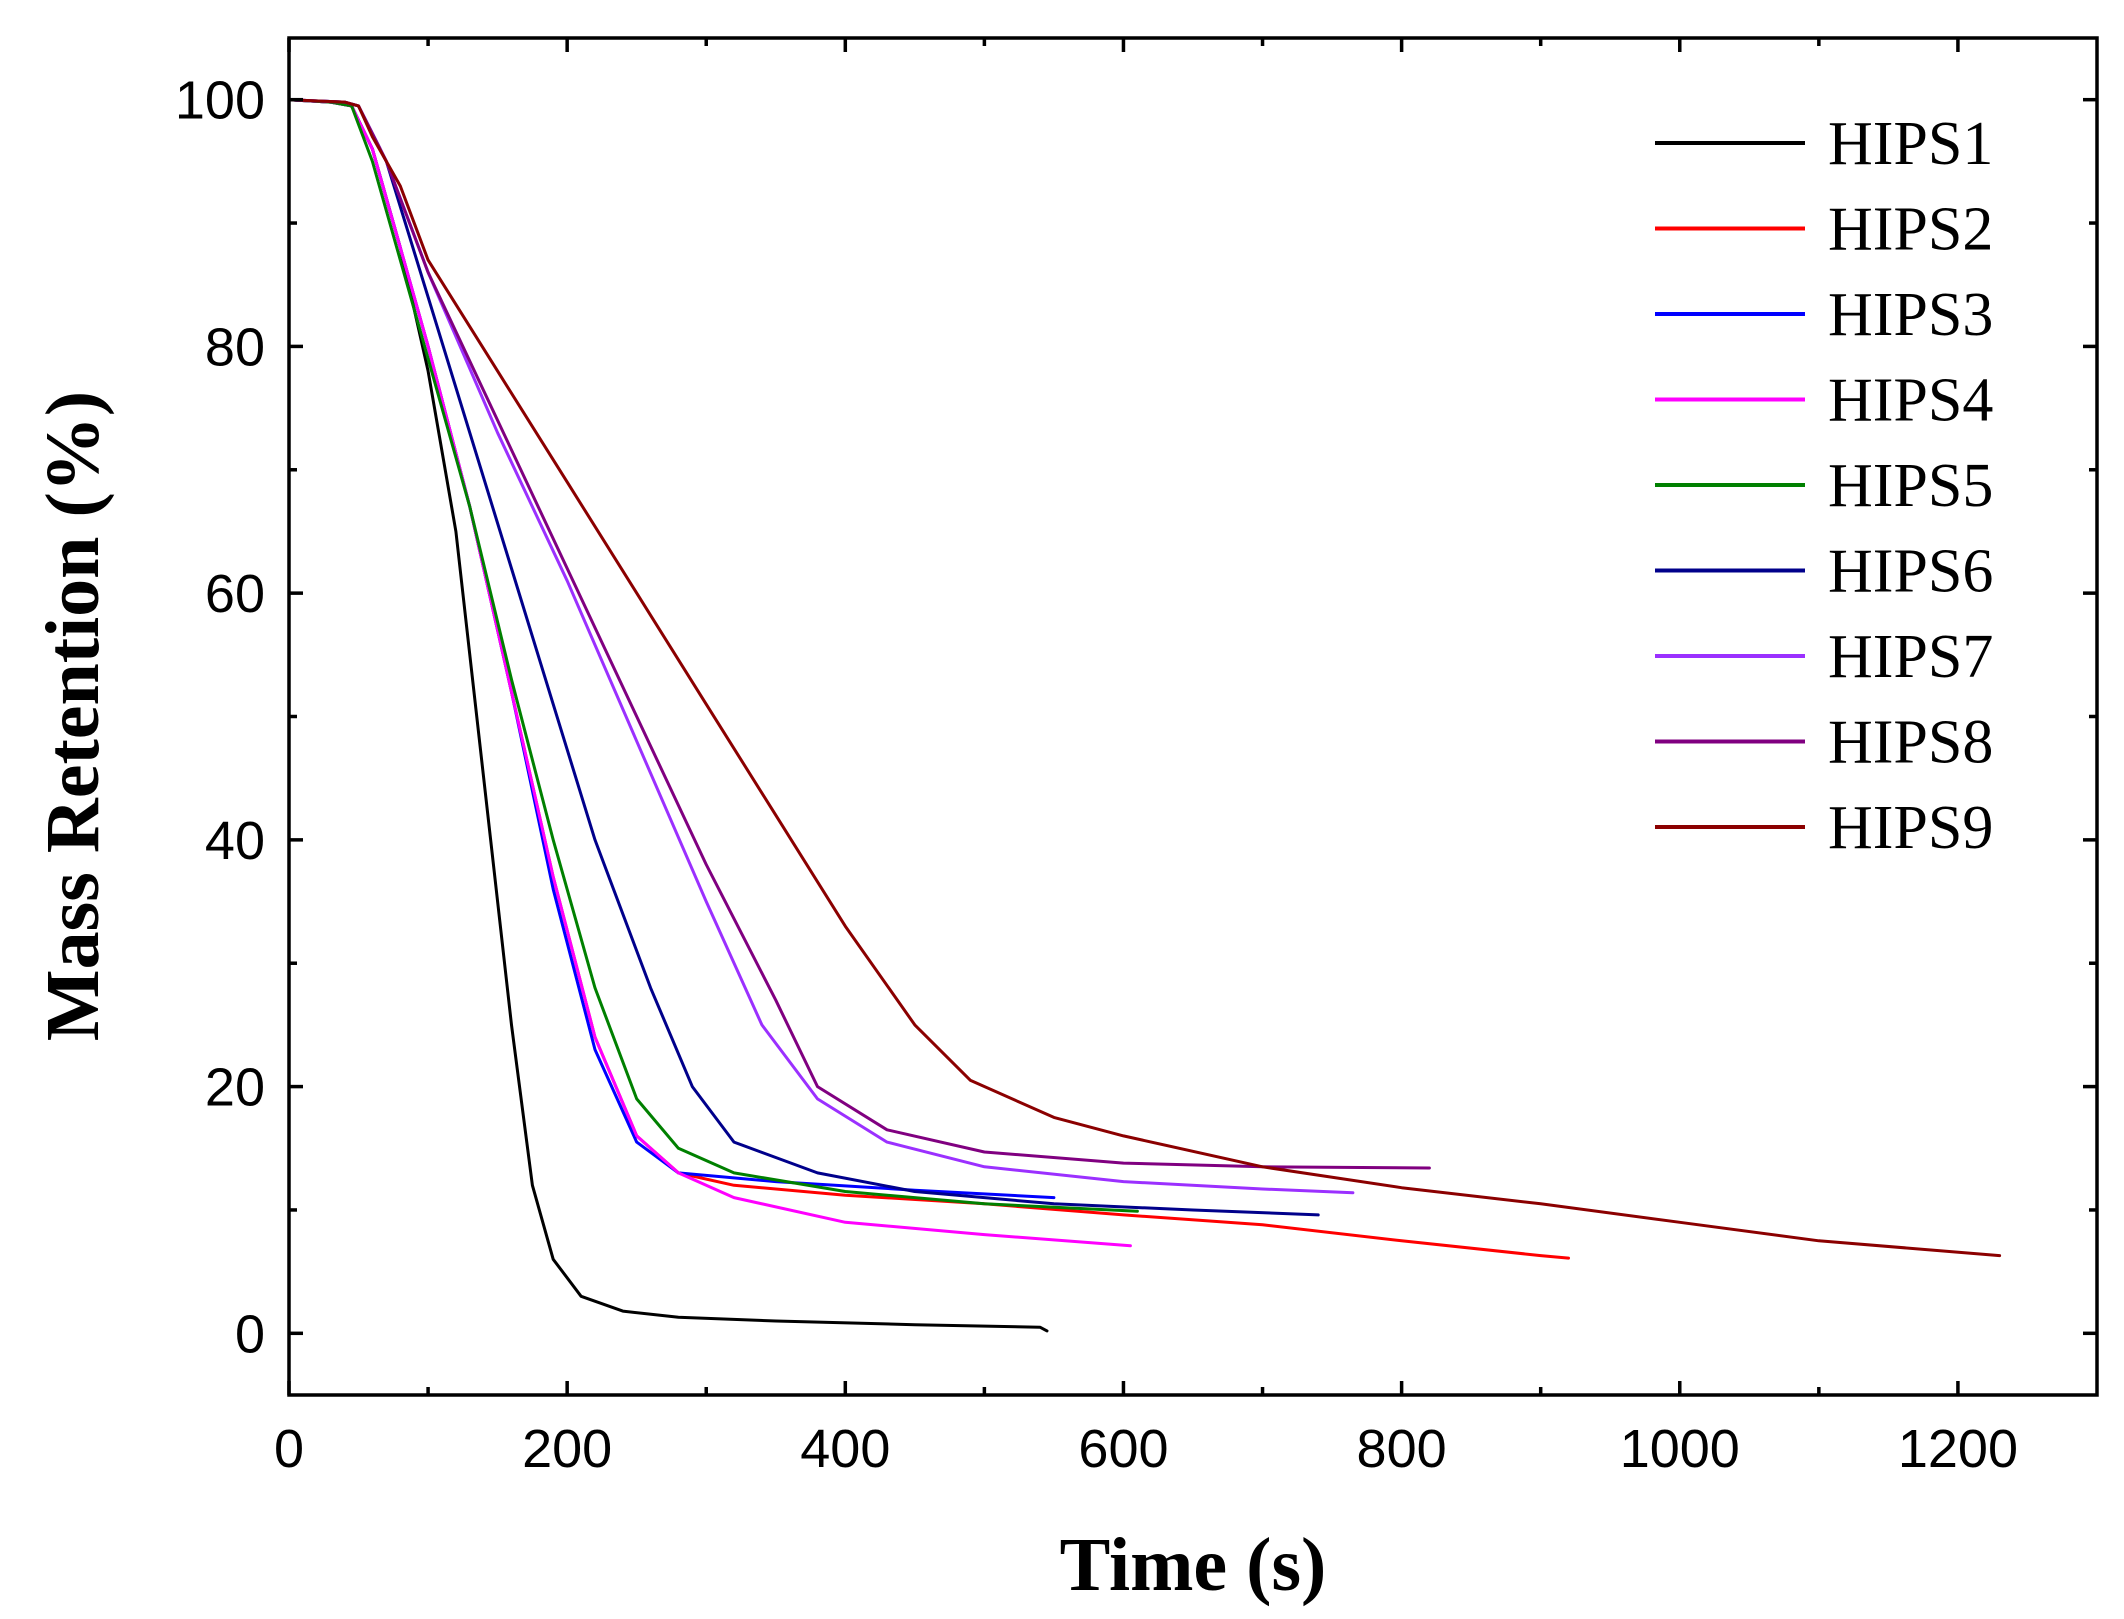 The image size is (2124, 1619). Describe the element at coordinates (289, 1449) in the screenshot. I see `x-tick-label: 0` at that location.